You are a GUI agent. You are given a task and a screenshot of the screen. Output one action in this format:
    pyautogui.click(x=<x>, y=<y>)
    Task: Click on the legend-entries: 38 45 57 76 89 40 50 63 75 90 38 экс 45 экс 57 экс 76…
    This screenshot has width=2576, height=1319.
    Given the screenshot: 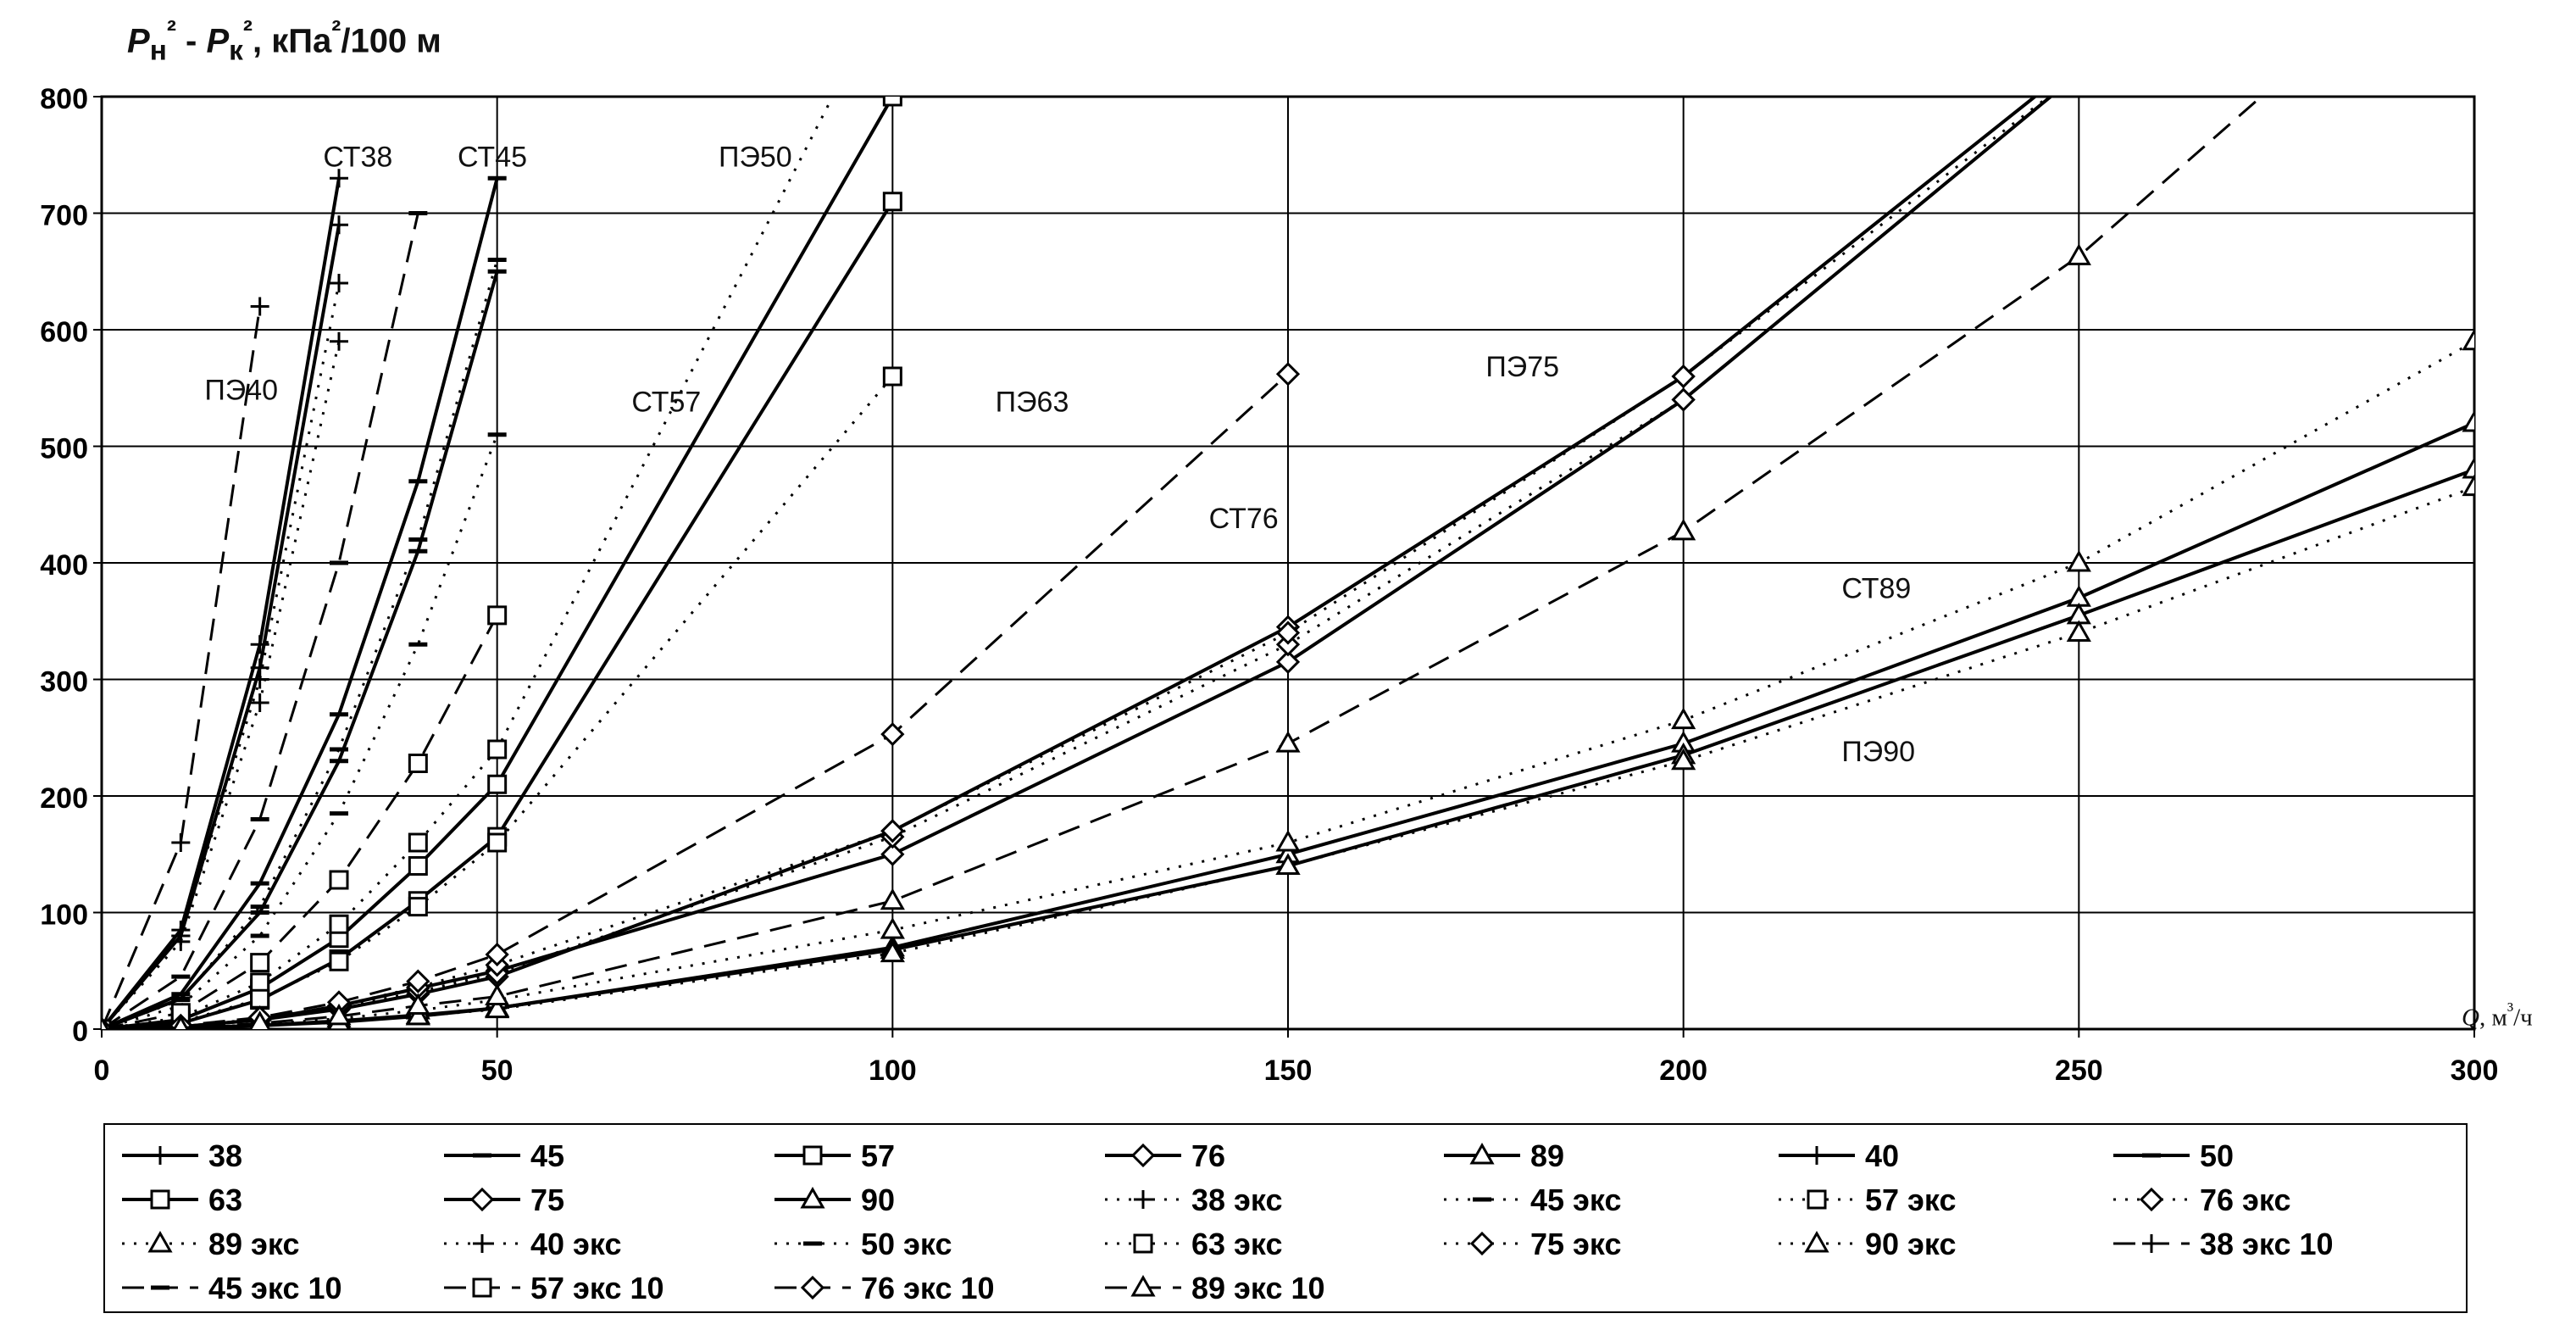 What is the action you would take?
    pyautogui.click(x=1228, y=1221)
    